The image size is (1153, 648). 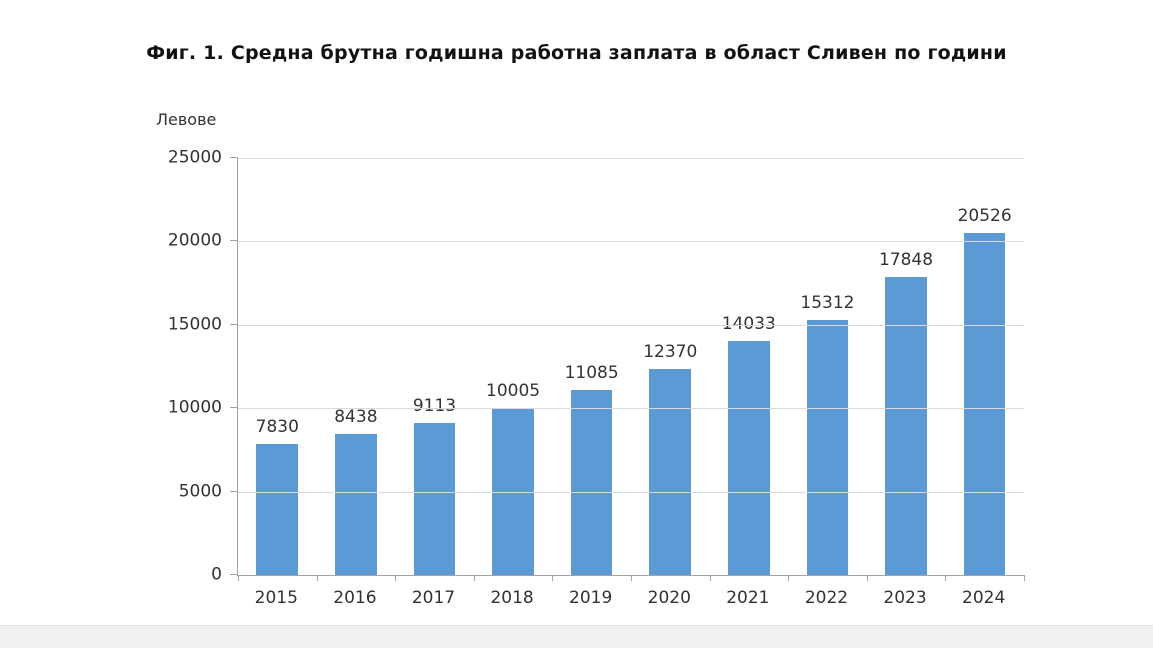 I want to click on y-tick-label: 20000, so click(x=194, y=241).